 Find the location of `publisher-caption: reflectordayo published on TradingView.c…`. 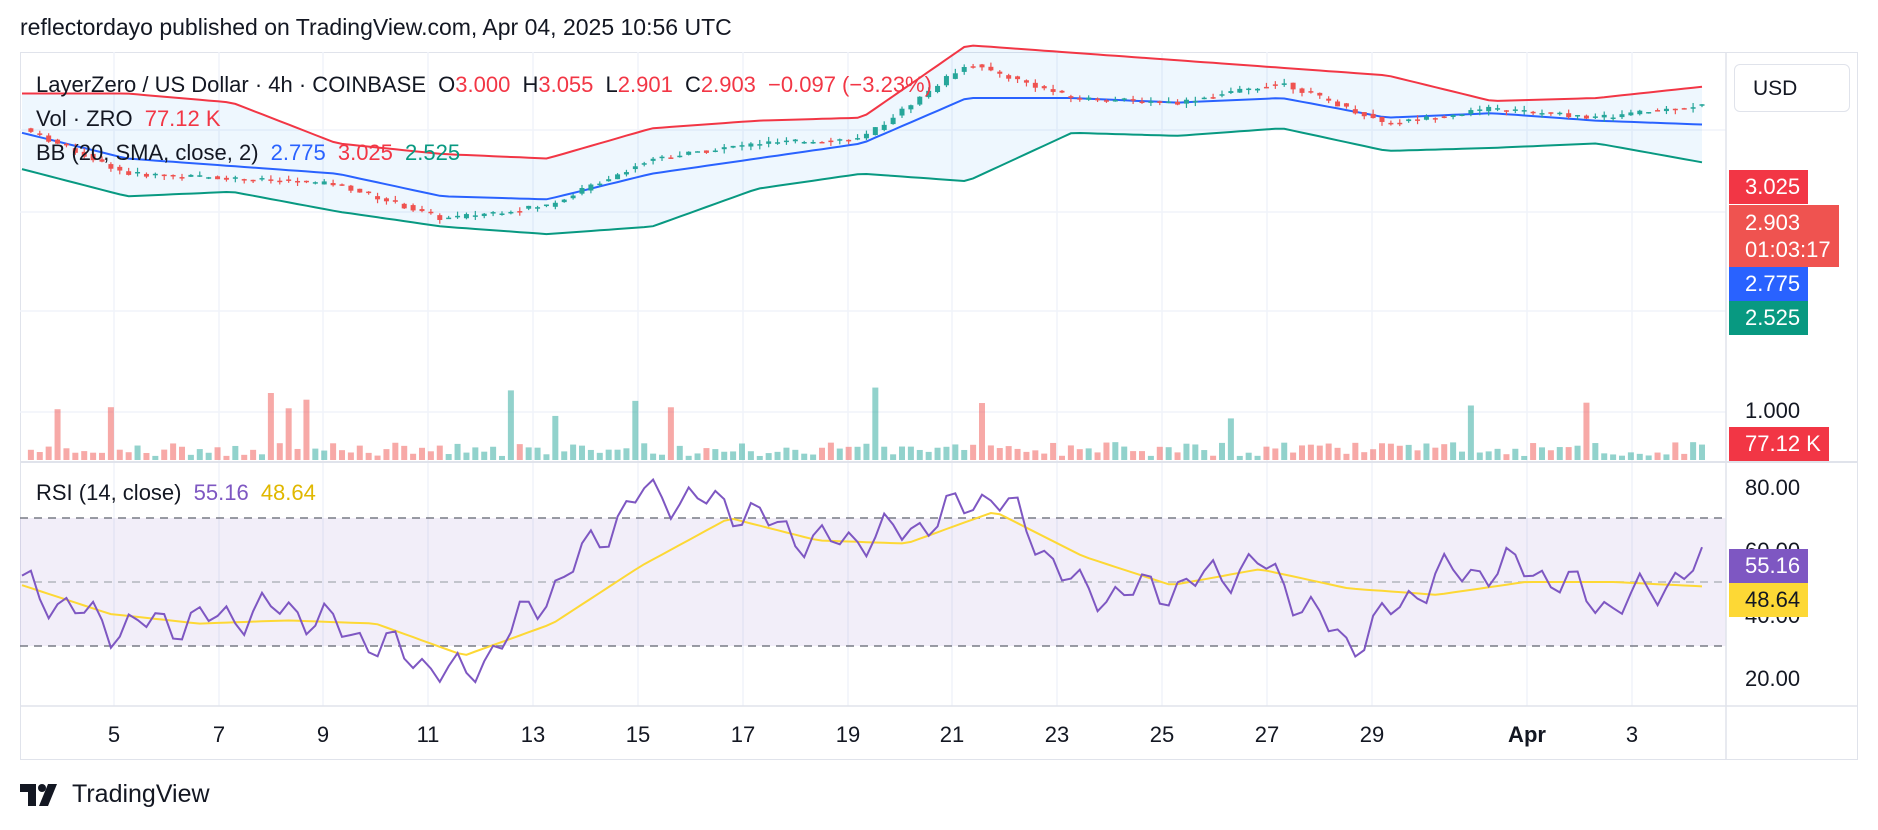

publisher-caption: reflectordayo published on TradingView.c… is located at coordinates (376, 27).